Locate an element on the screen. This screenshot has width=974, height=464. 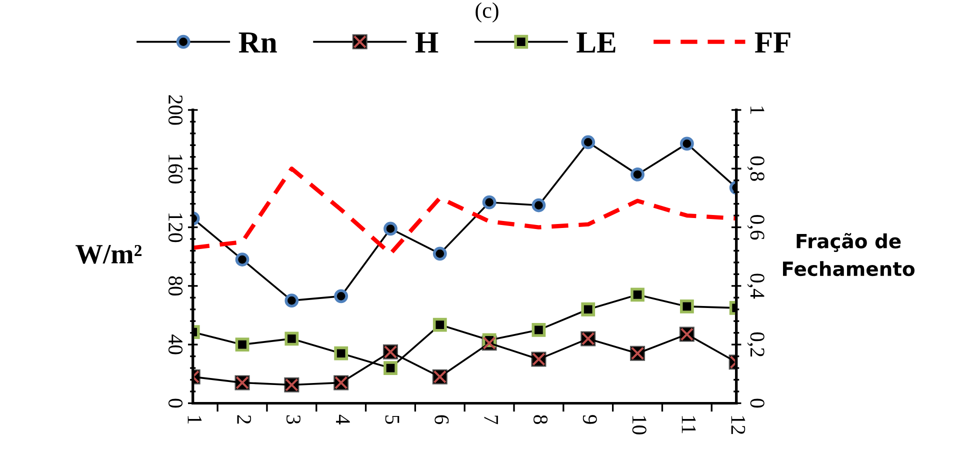
x-tick-label: 9 is located at coordinates (589, 419).